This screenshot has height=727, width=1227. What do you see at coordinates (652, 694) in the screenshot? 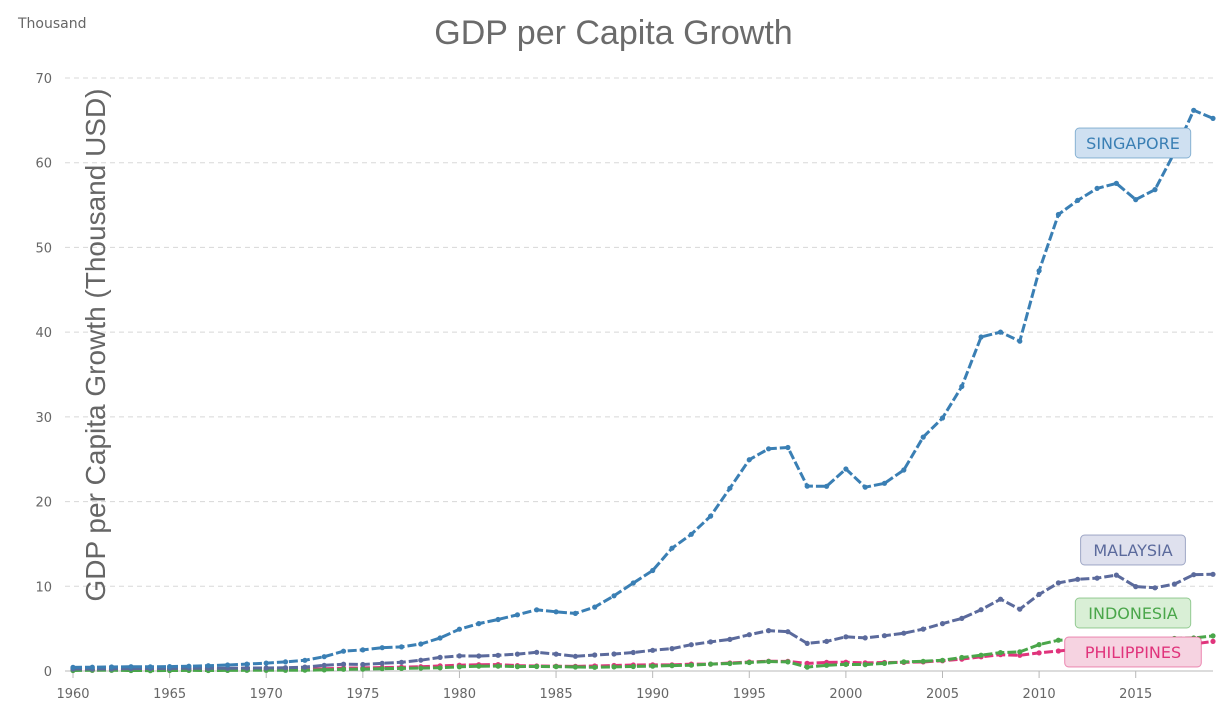
I see `x-tick-label: 1990` at bounding box center [652, 694].